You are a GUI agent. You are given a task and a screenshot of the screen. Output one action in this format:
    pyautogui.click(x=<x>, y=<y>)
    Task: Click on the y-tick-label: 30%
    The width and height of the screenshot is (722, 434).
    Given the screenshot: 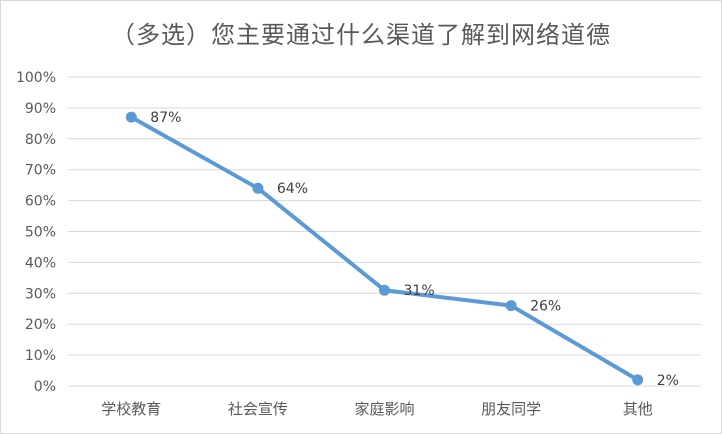 What is the action you would take?
    pyautogui.click(x=40, y=294)
    